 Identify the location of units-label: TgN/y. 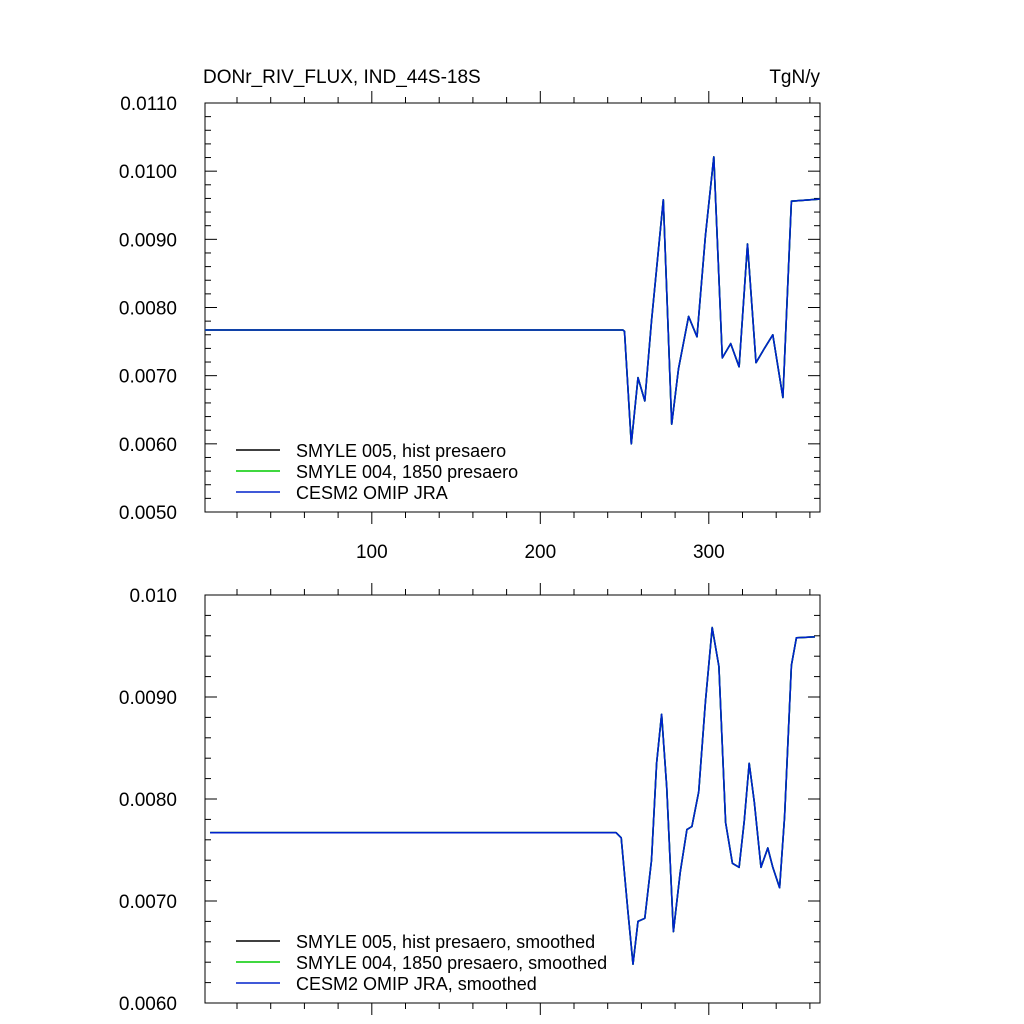
(794, 77).